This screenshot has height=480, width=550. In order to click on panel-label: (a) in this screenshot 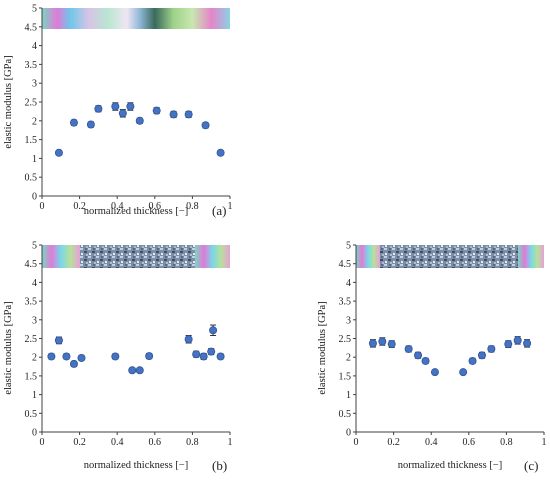, I will do `click(219, 210)`.